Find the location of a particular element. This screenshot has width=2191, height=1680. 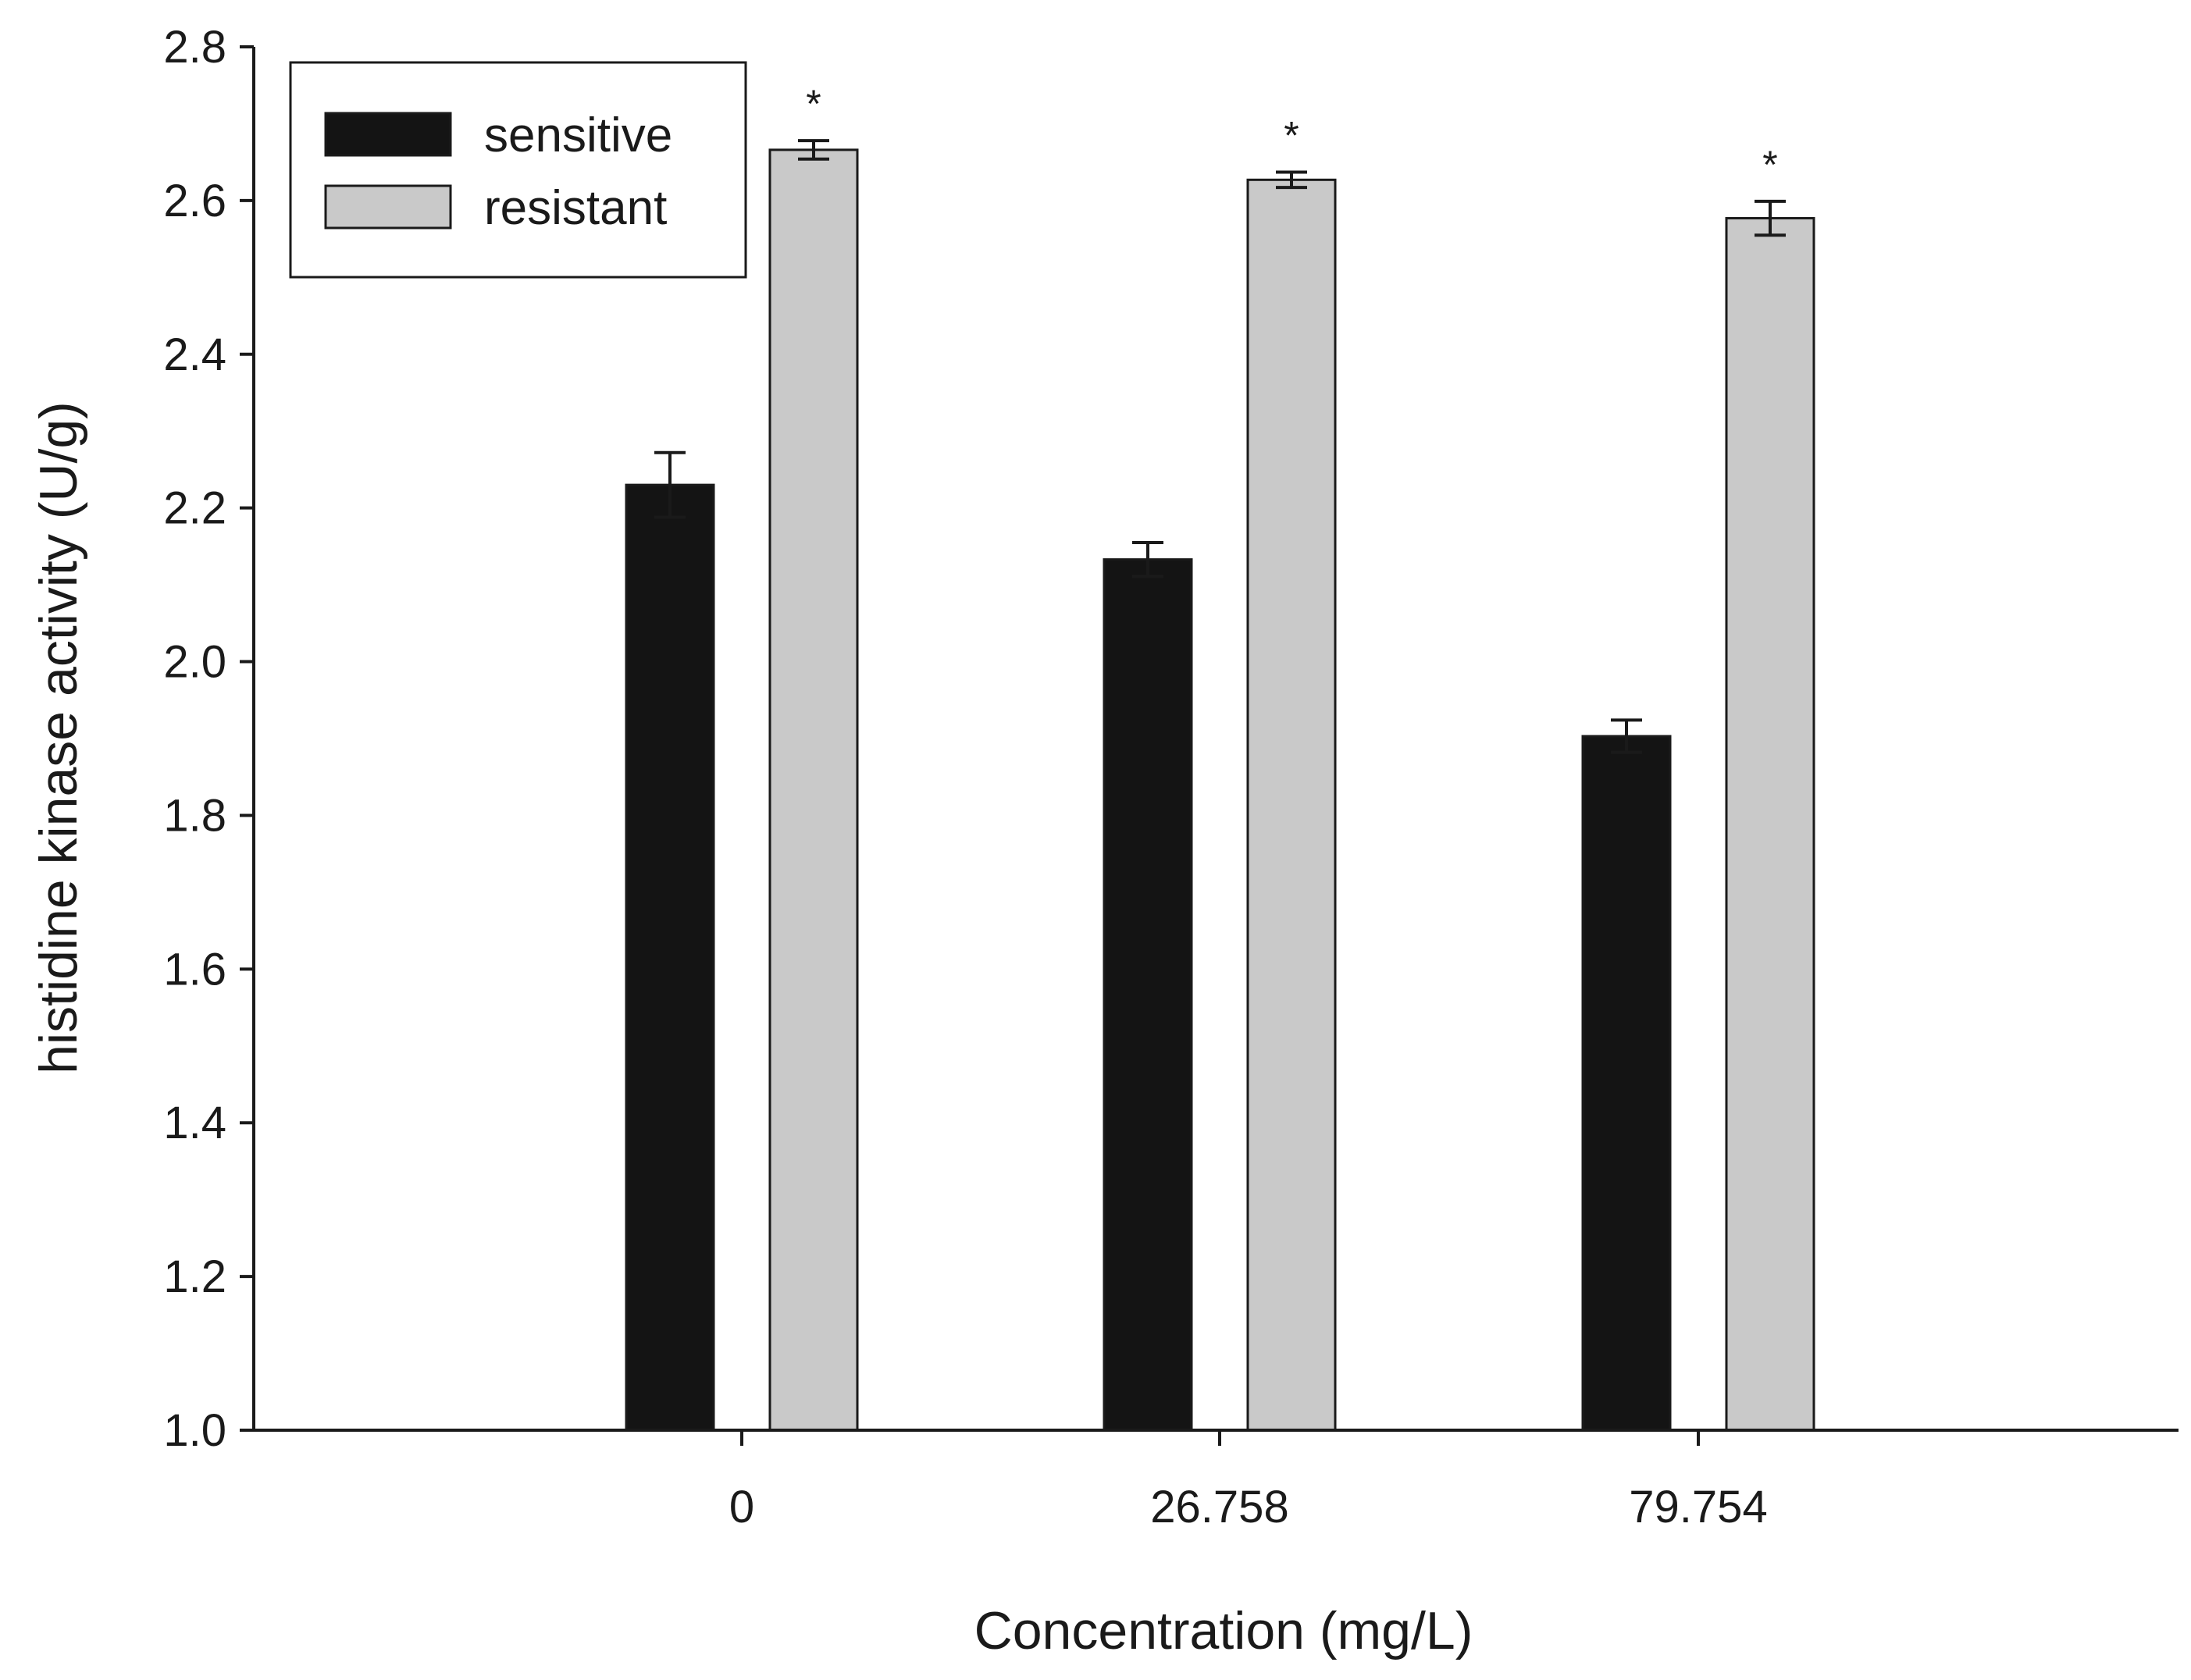

bar-sensitive-26.758 is located at coordinates (1148, 995).